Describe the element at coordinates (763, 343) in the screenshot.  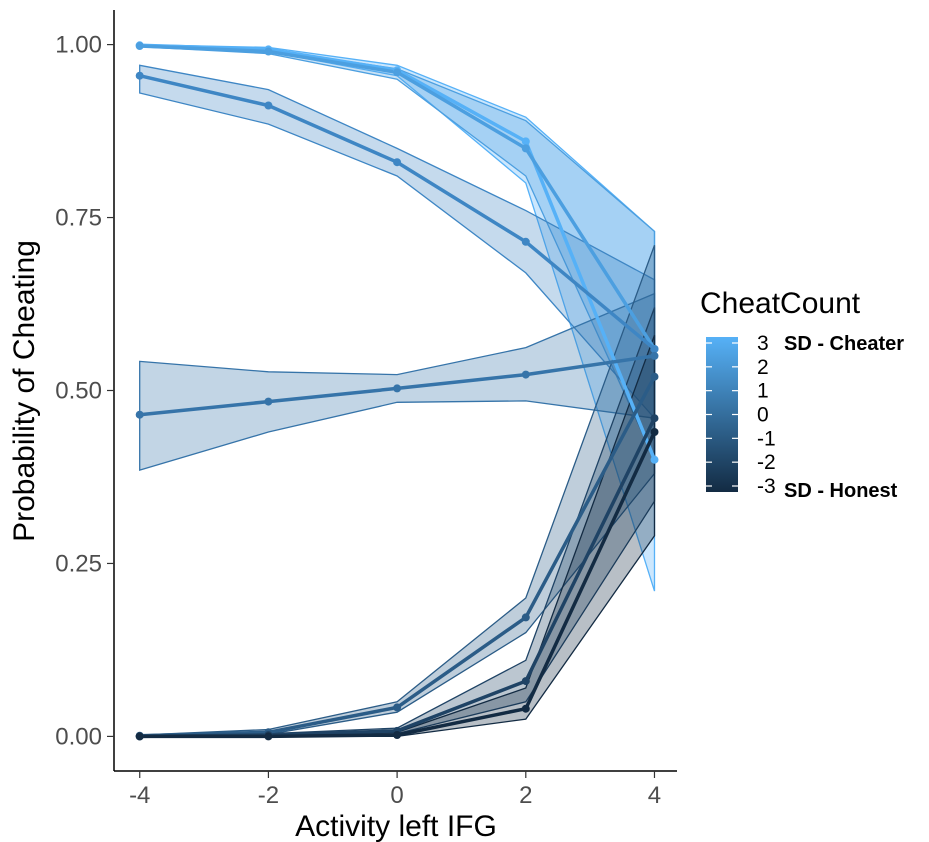
I see `legend-label: 3` at that location.